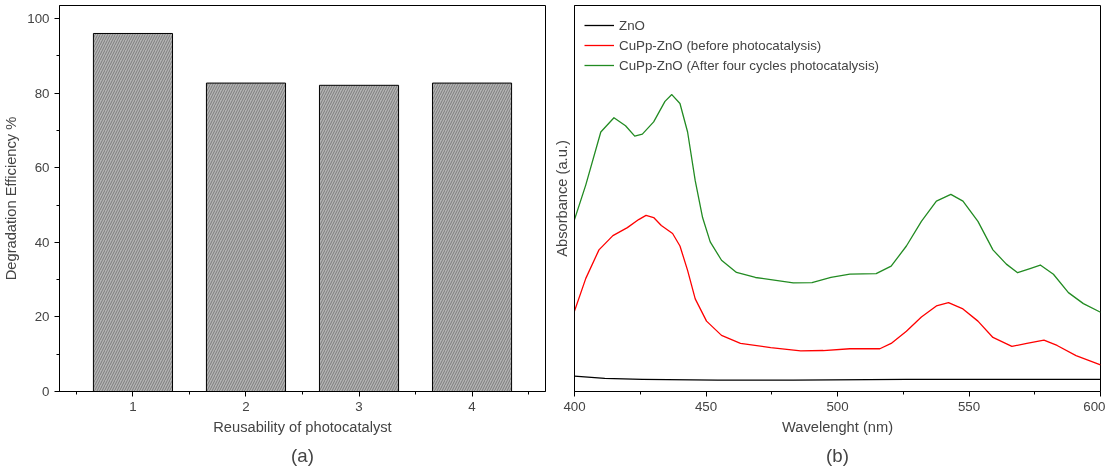  I want to click on x-tick-label: 3, so click(359, 406).